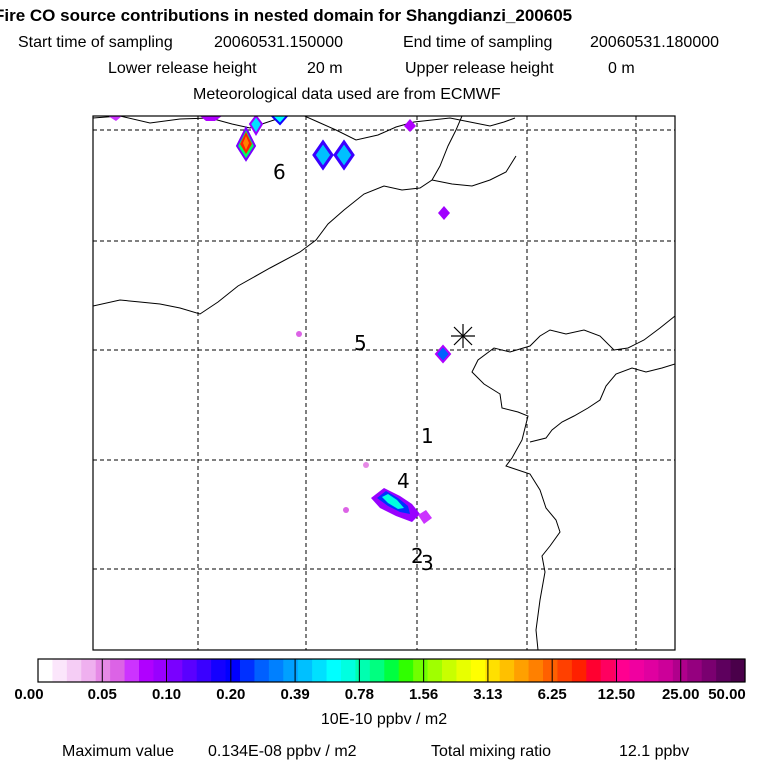  Describe the element at coordinates (279, 42) in the screenshot. I see `start-time-value: 20060531.150000` at that location.